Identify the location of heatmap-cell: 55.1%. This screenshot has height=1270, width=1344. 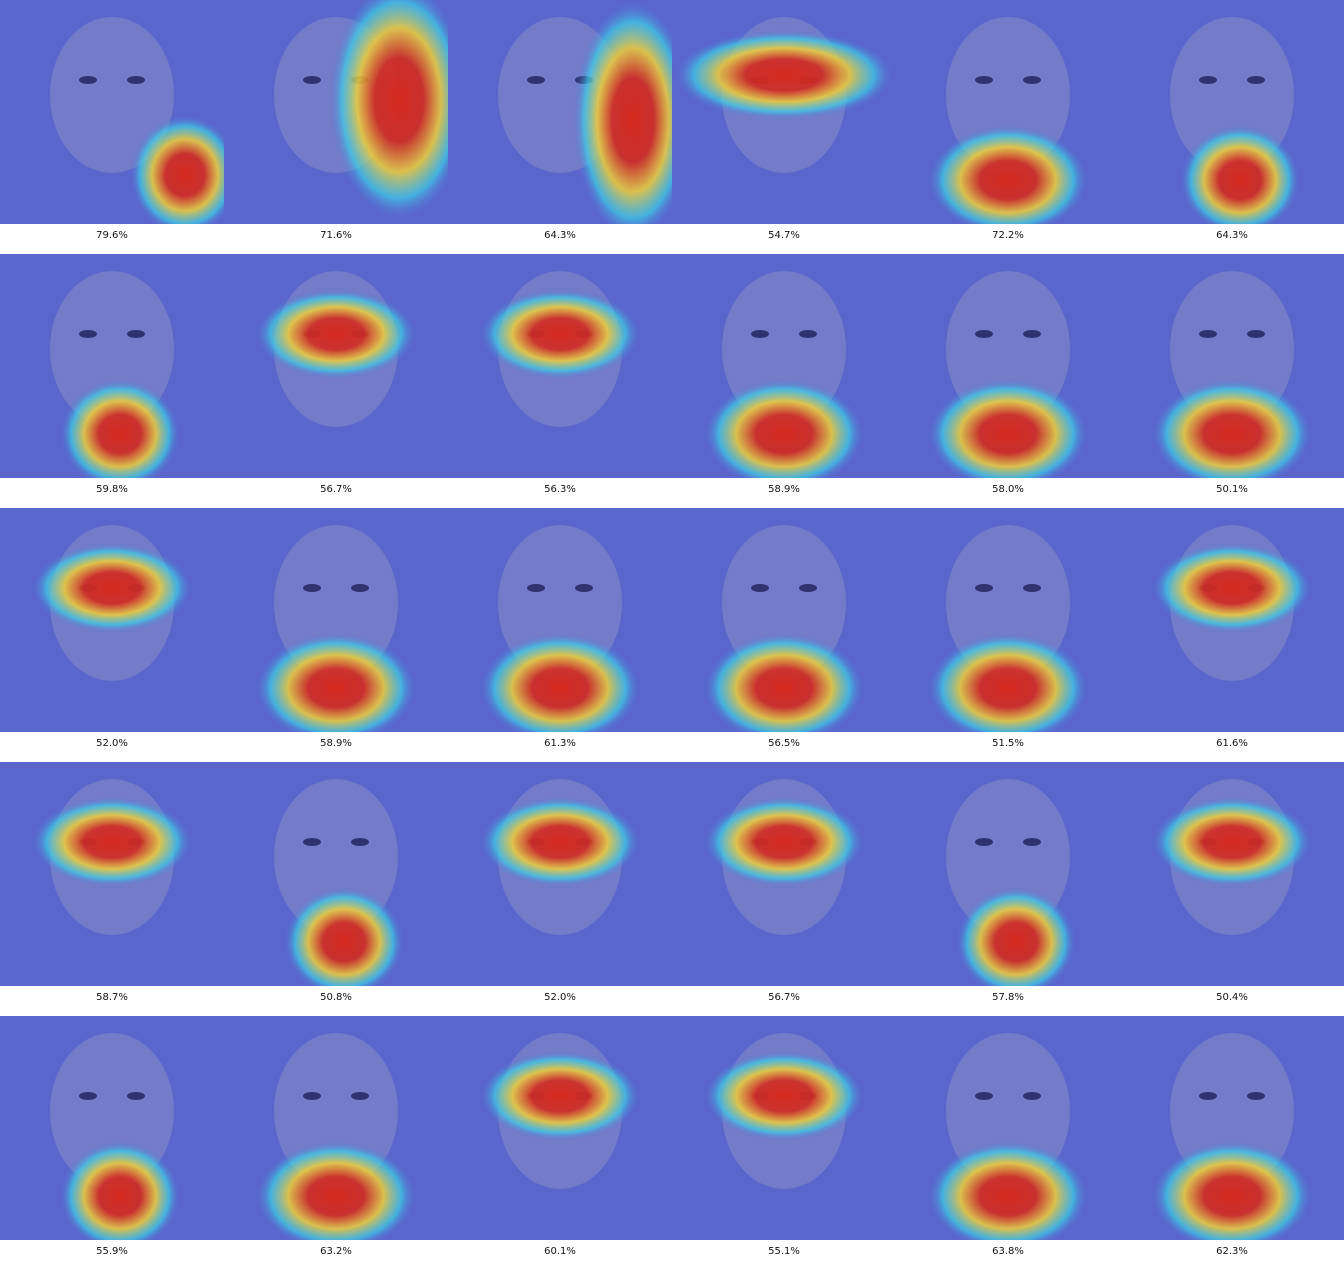
(784, 1143).